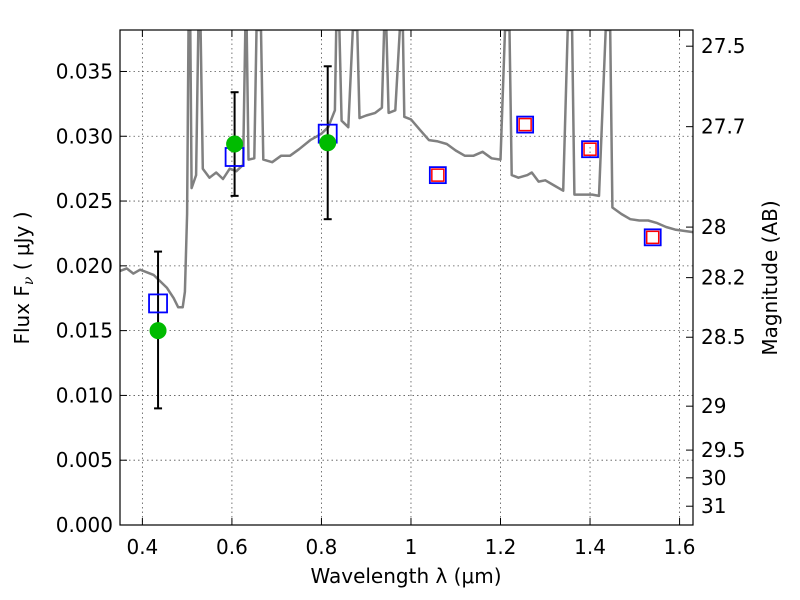  Describe the element at coordinates (723, 337) in the screenshot. I see `right-tick-label: 28.5` at that location.